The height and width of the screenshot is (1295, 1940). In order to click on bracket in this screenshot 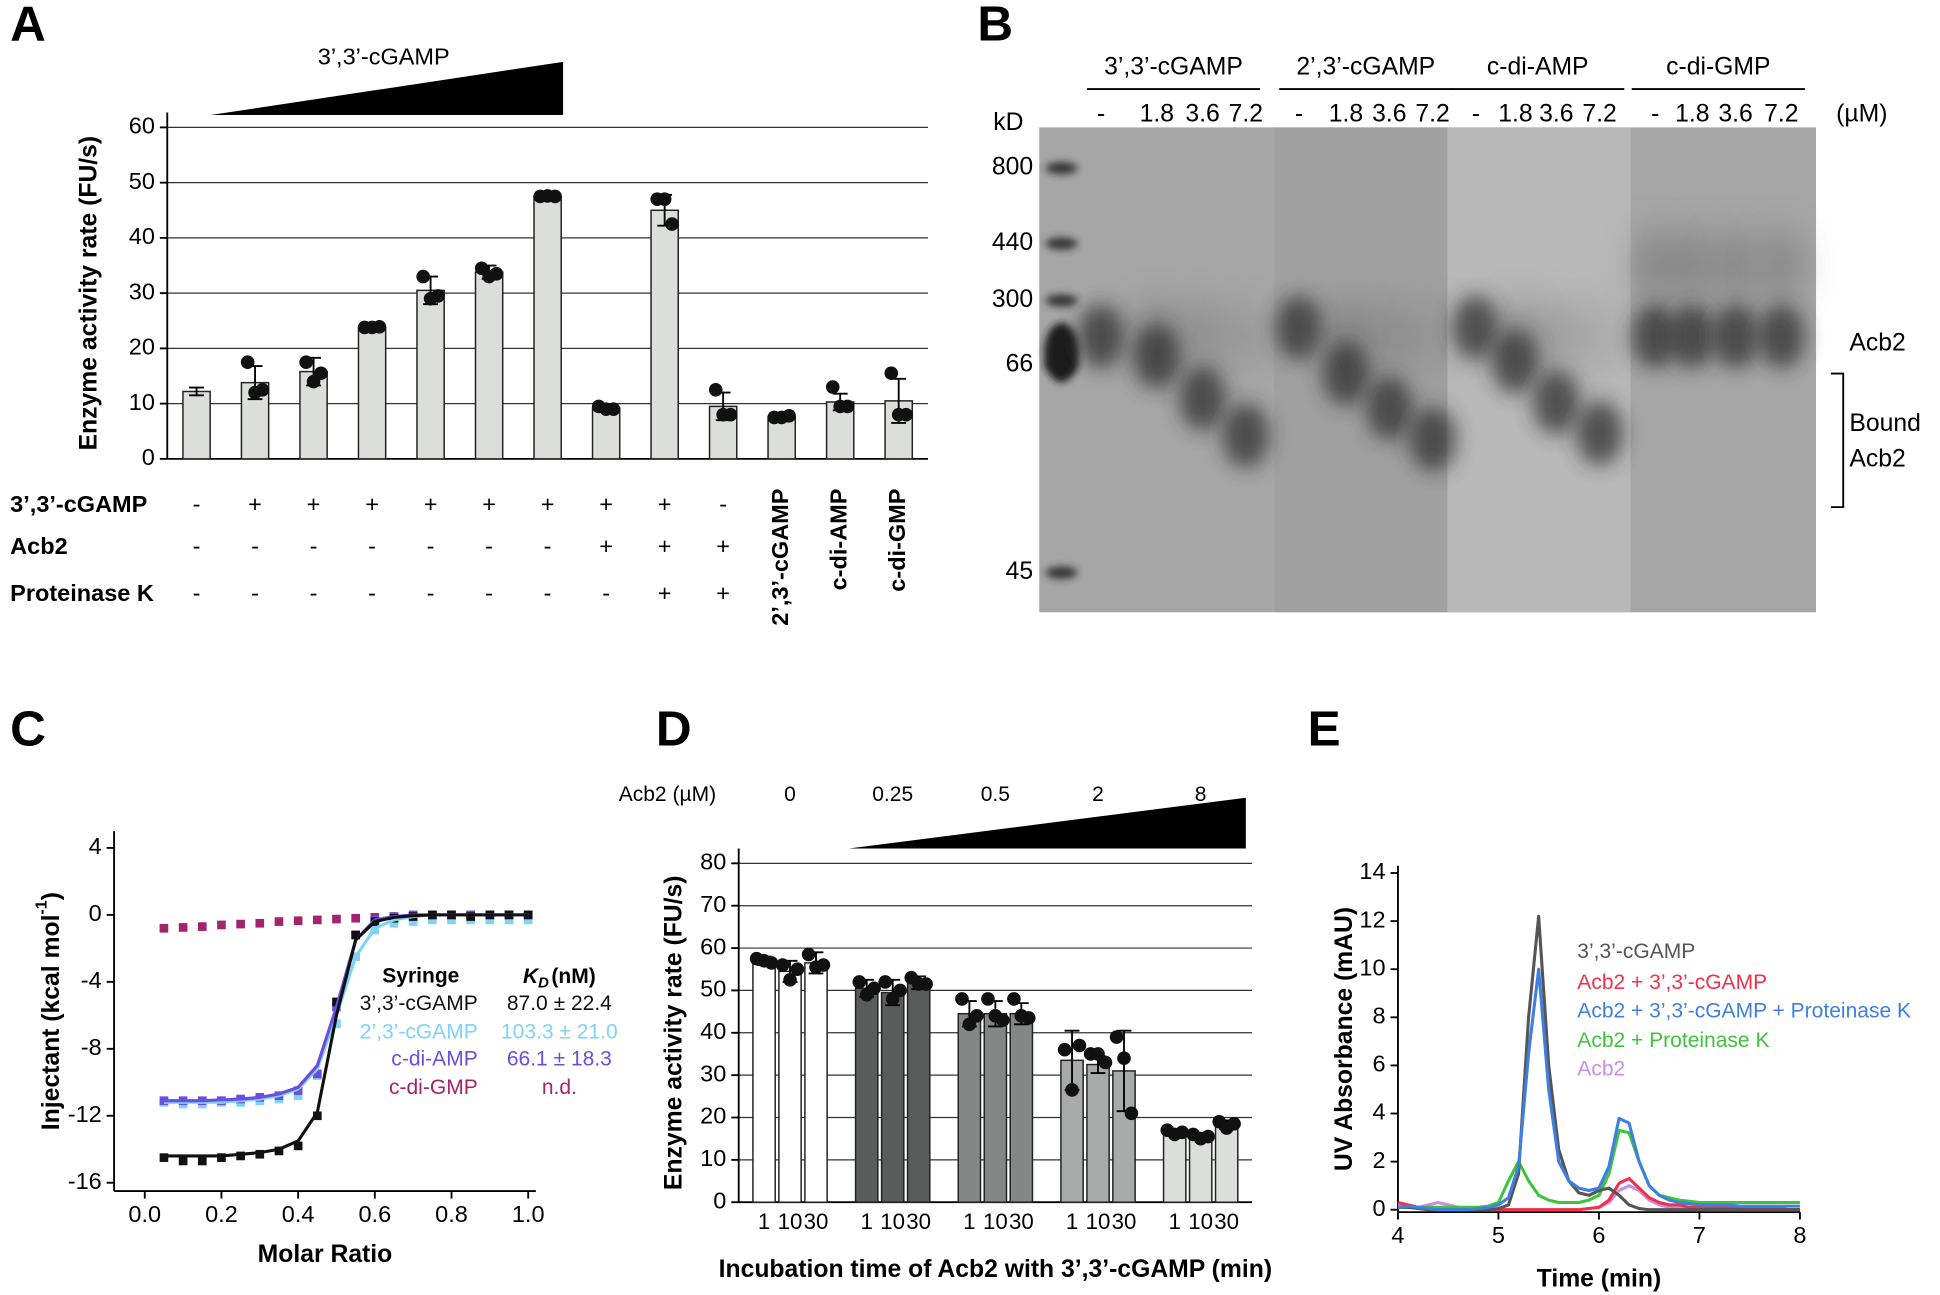, I will do `click(1837, 440)`.